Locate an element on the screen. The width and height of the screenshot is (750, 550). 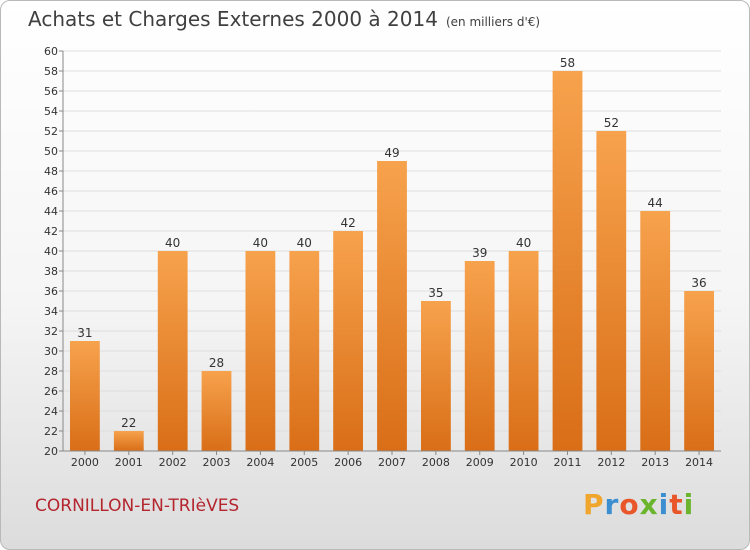
data-label: 42 is located at coordinates (347, 223).